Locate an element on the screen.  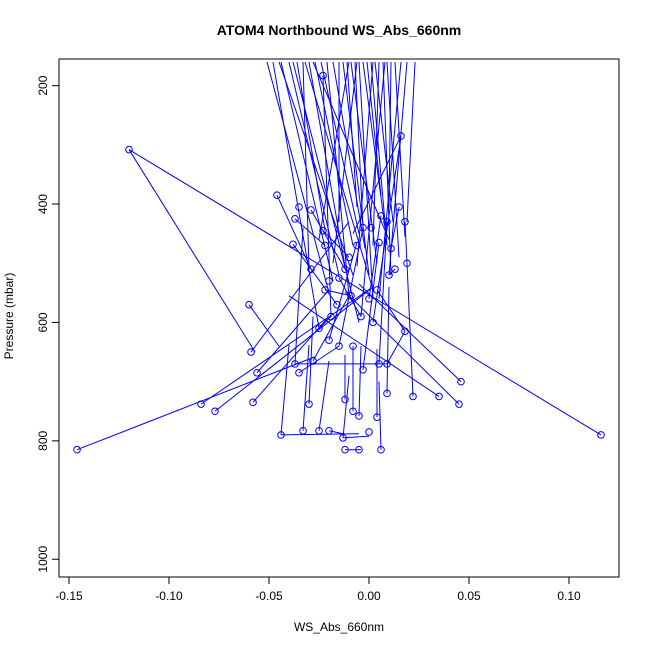
y-axis-label: Pressure (mbar) is located at coordinates (9, 316).